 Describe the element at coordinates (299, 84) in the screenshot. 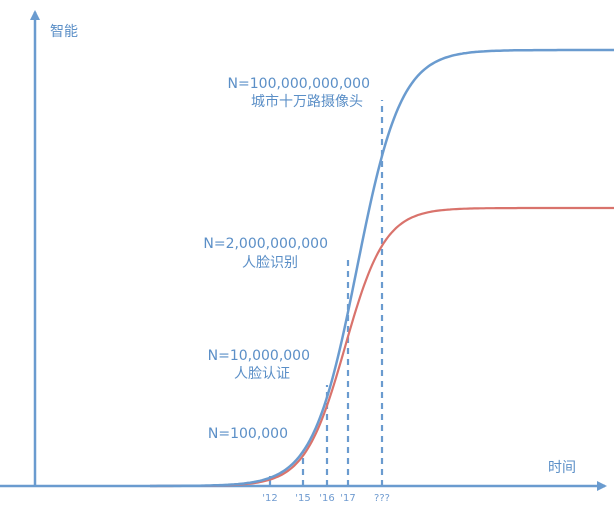

I see `annotation-n-4: N=100,000,000,000` at that location.